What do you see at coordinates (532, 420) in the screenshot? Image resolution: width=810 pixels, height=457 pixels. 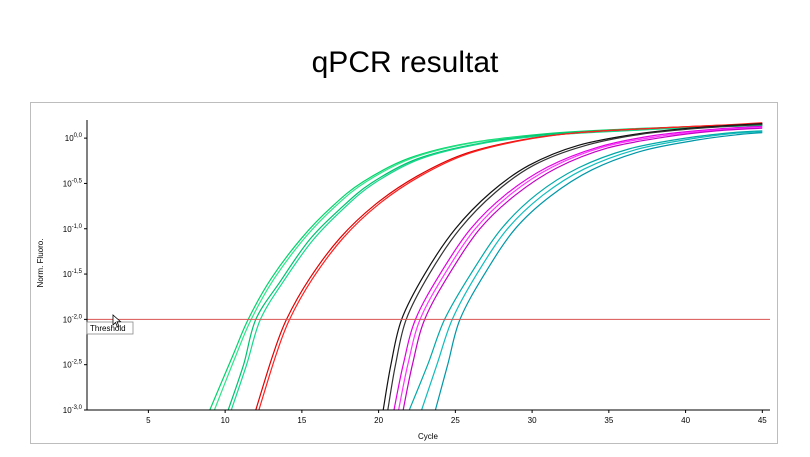 I see `x-tick-label: 30` at bounding box center [532, 420].